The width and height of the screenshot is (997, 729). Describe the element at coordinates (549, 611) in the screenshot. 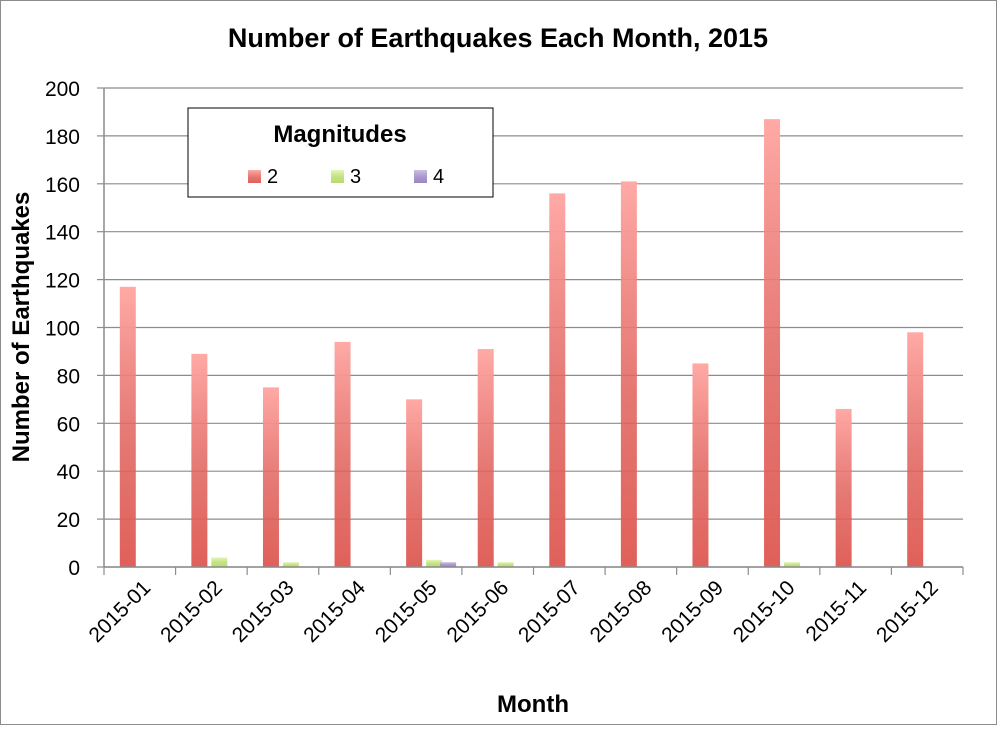

I see `x-tick-label: 2015-07` at that location.